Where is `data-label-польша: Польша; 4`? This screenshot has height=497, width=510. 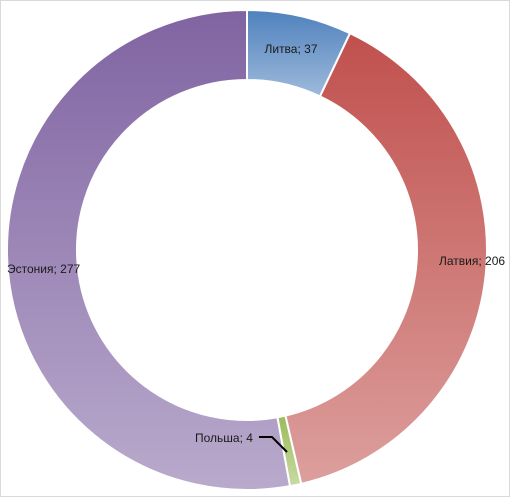 data-label-польша: Польша; 4 is located at coordinates (224, 438).